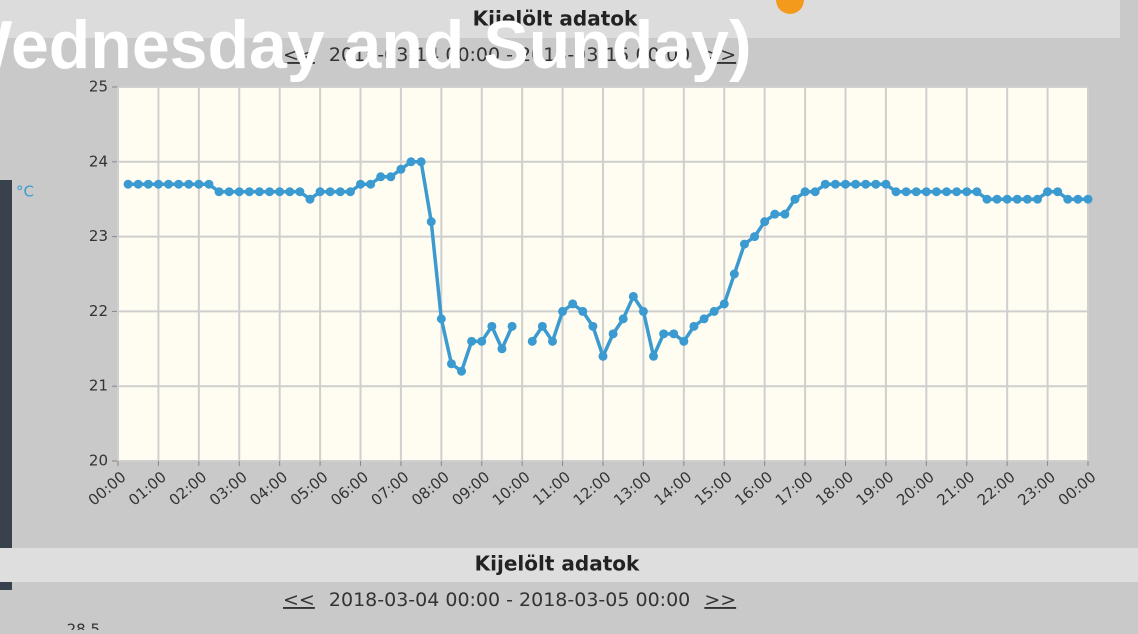 The height and width of the screenshot is (634, 1138). What do you see at coordinates (98, 461) in the screenshot?
I see `y-tick-label: 20` at bounding box center [98, 461].